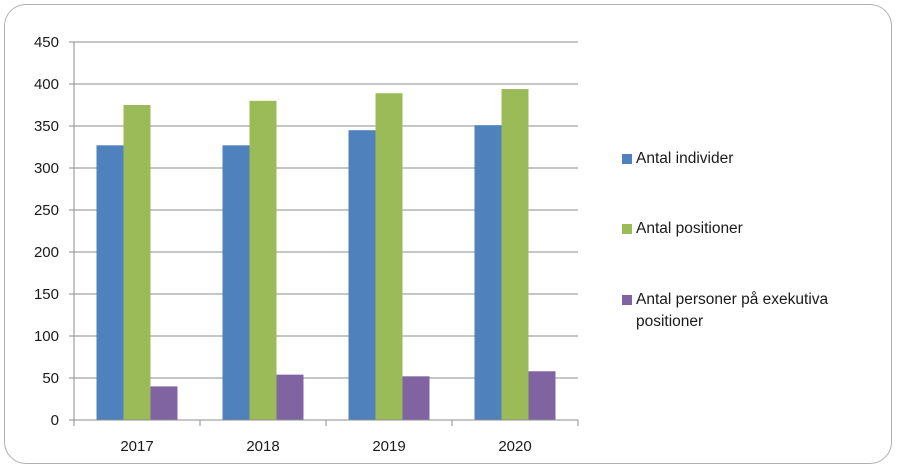  What do you see at coordinates (46, 126) in the screenshot?
I see `y-tick-label-350: 350` at bounding box center [46, 126].